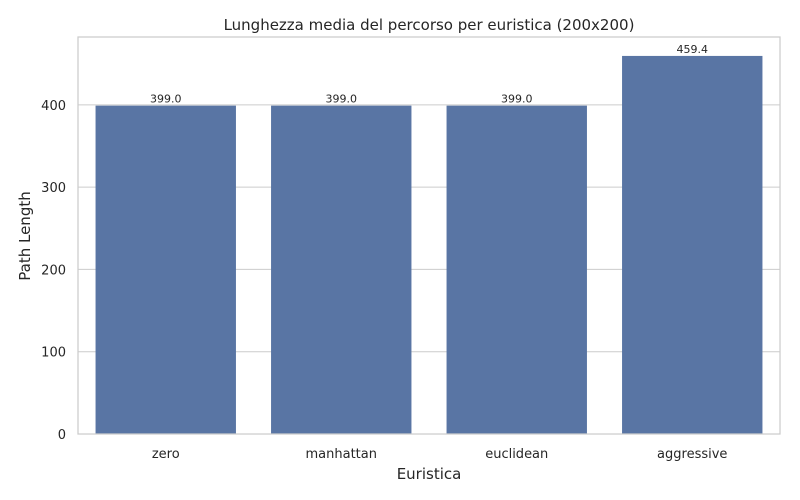  Describe the element at coordinates (166, 454) in the screenshot. I see `x-tick-label: zero` at that location.